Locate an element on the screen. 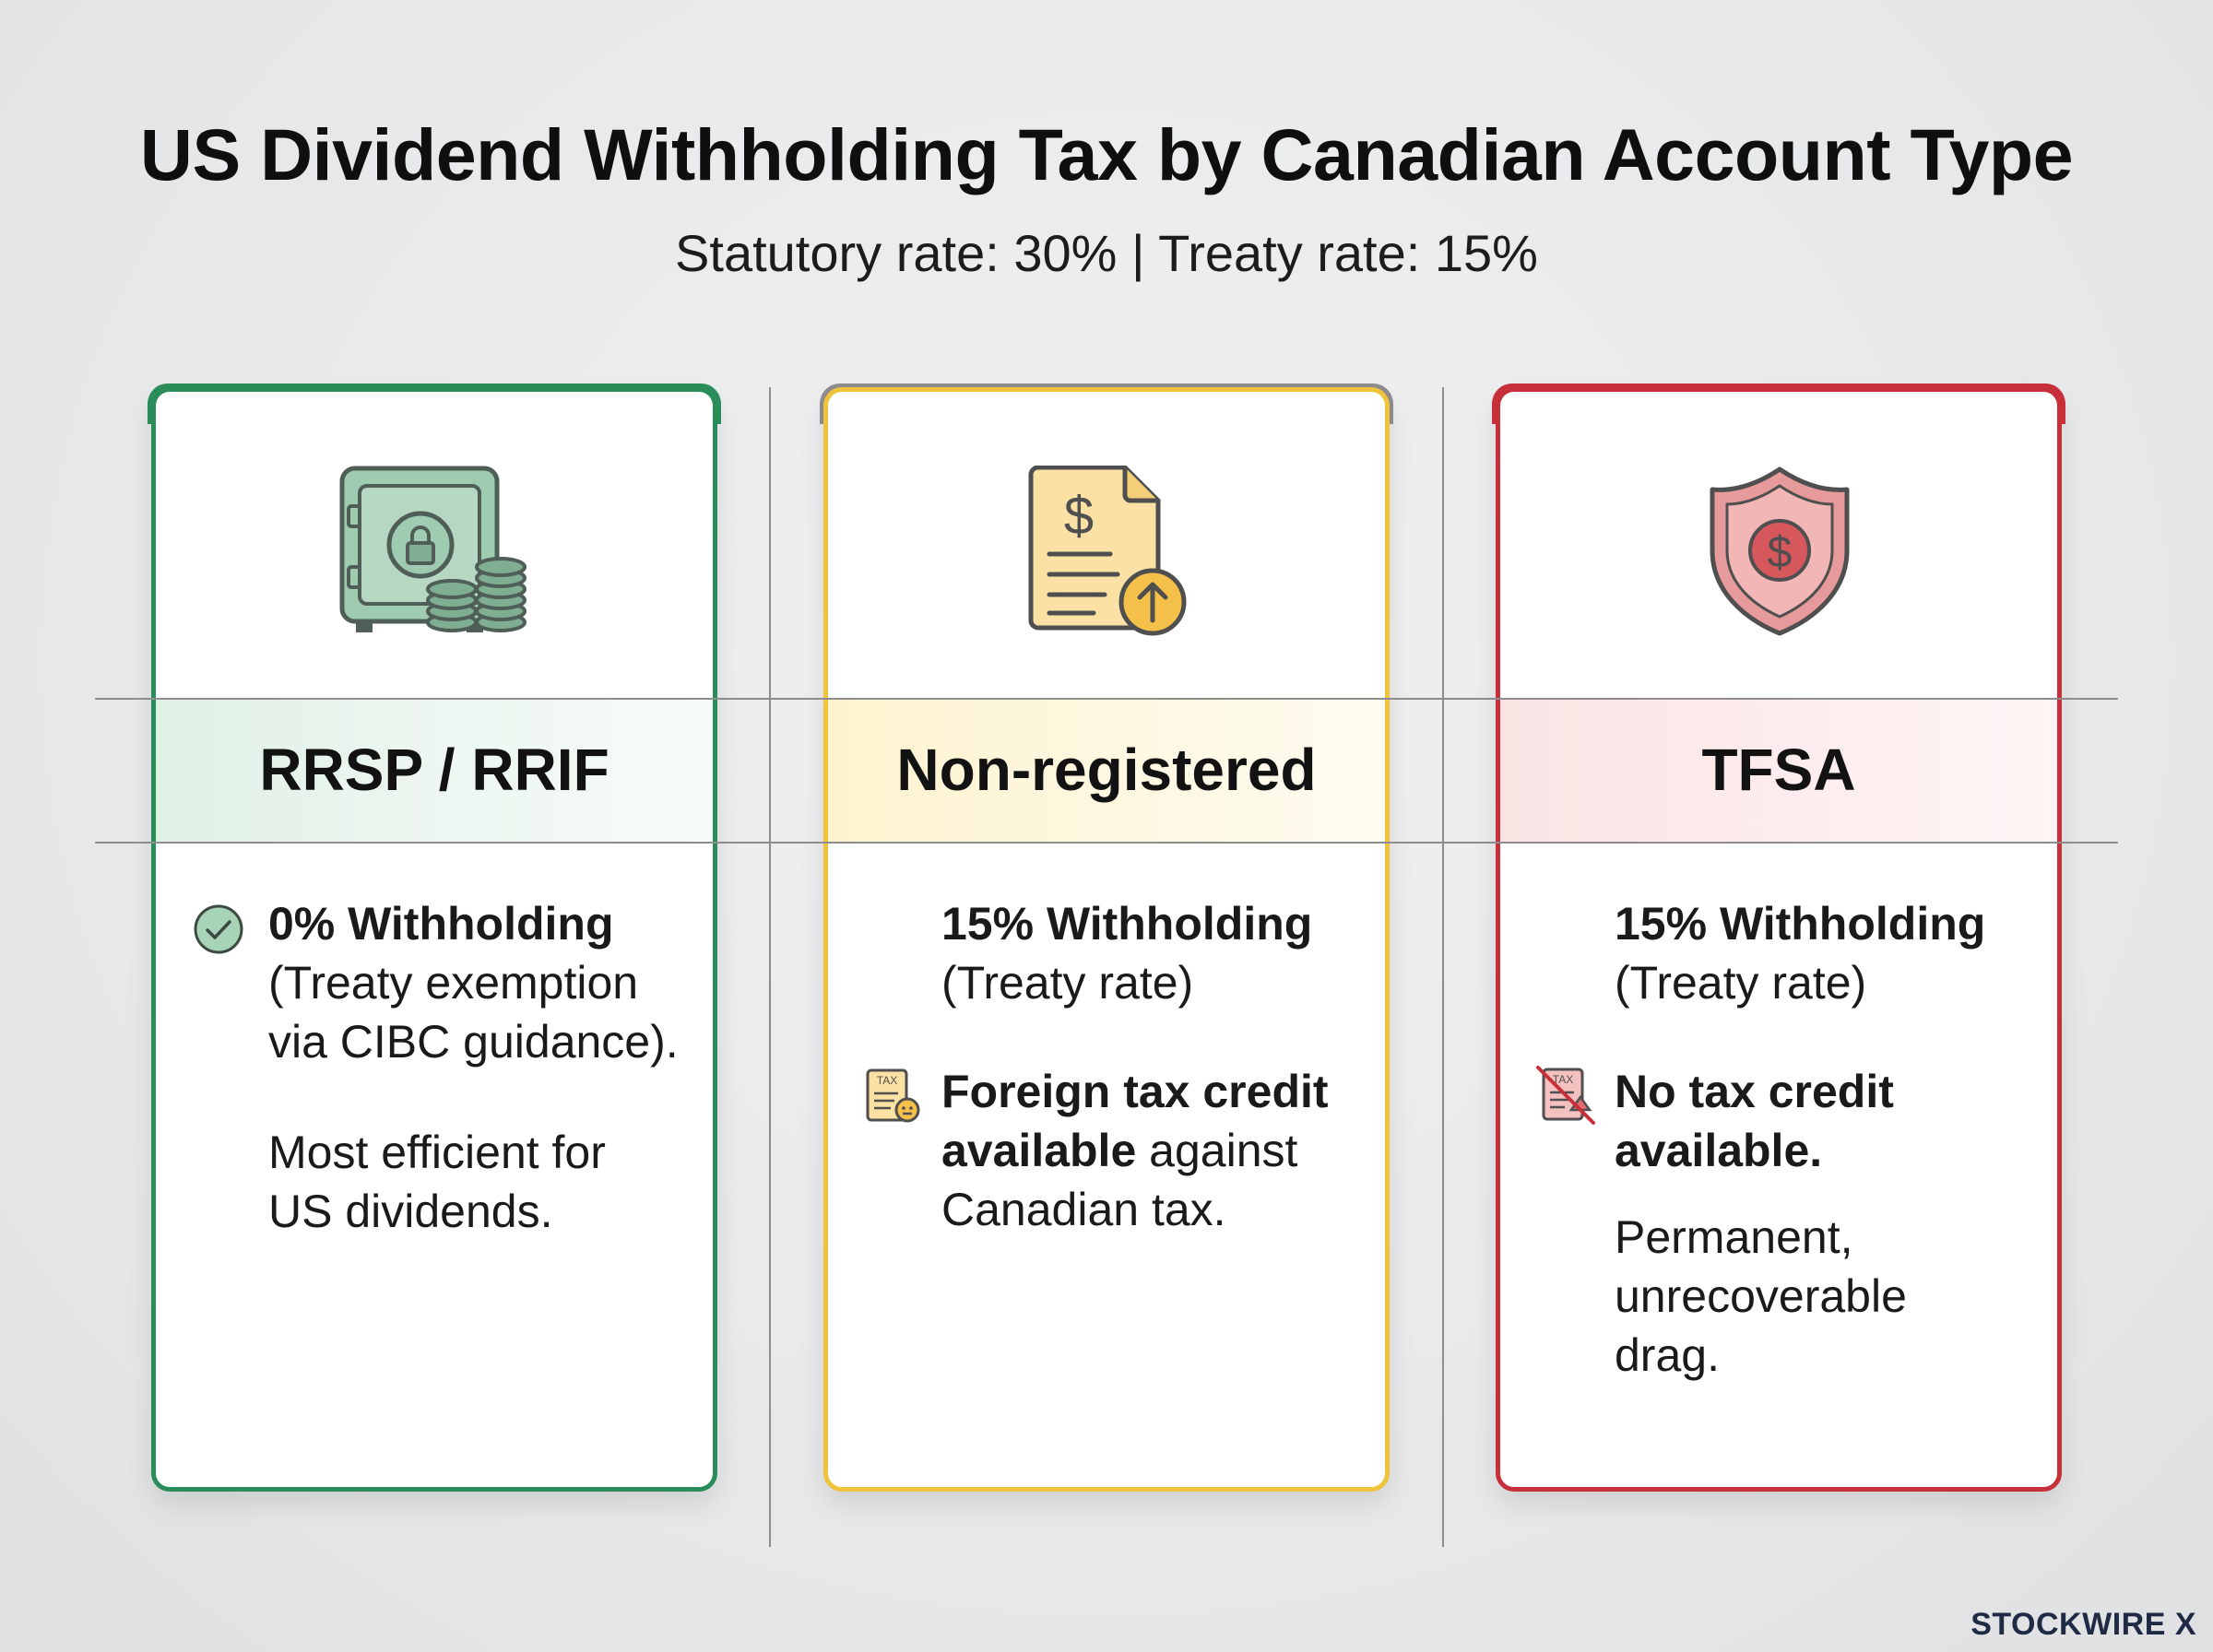  account-note: Permanent, unrecoverable drag. is located at coordinates (1761, 1296).